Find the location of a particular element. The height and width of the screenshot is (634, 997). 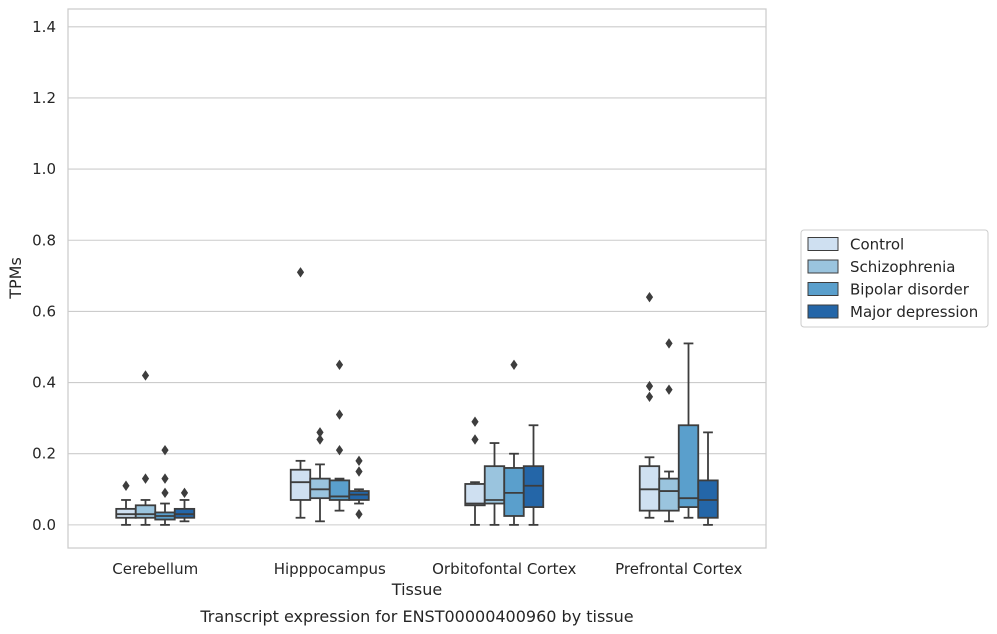

y-tick-label: 0.6 is located at coordinates (44, 311).